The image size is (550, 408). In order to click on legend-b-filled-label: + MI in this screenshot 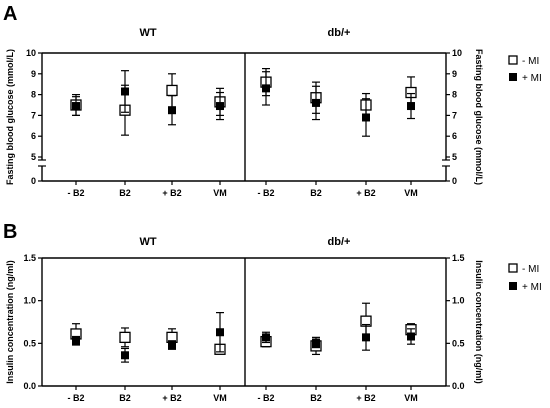, I will do `click(532, 287)`.